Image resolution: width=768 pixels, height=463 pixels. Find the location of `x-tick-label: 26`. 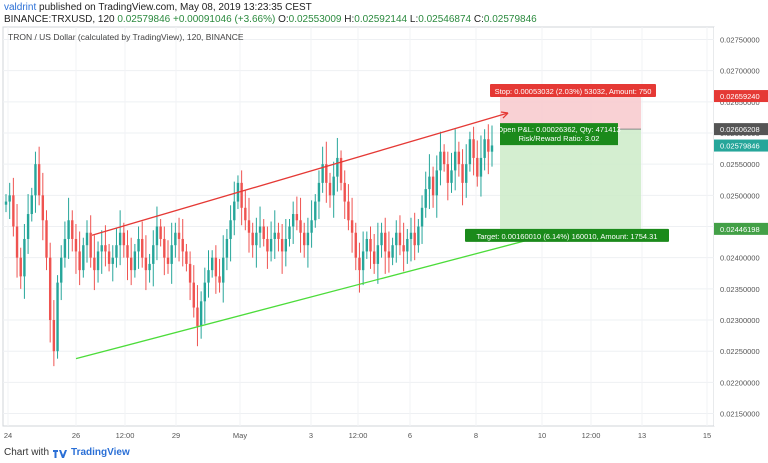

x-tick-label: 26 is located at coordinates (76, 435).